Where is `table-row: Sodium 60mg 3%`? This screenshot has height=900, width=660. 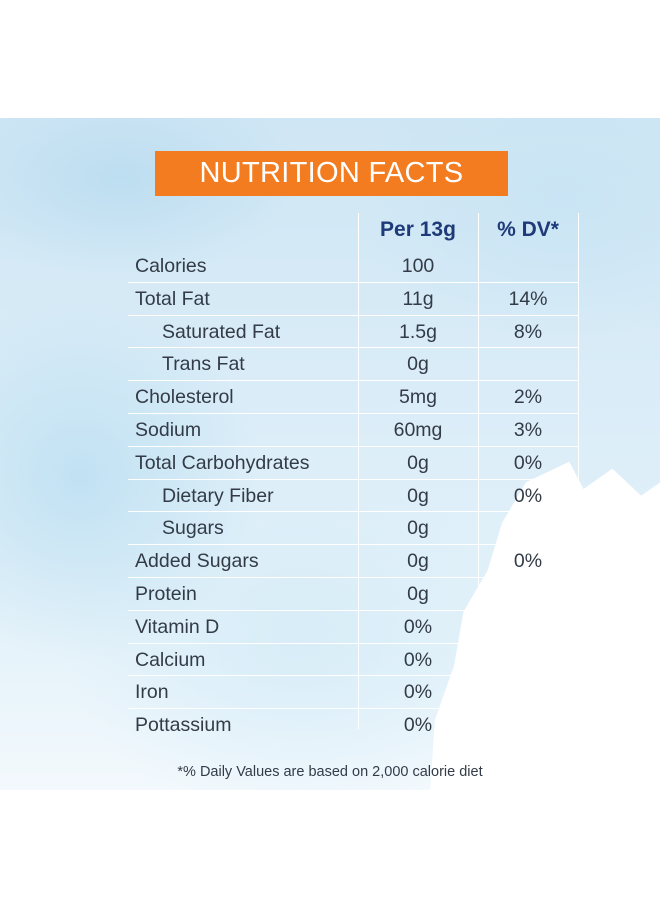 table-row: Sodium 60mg 3% is located at coordinates (353, 430).